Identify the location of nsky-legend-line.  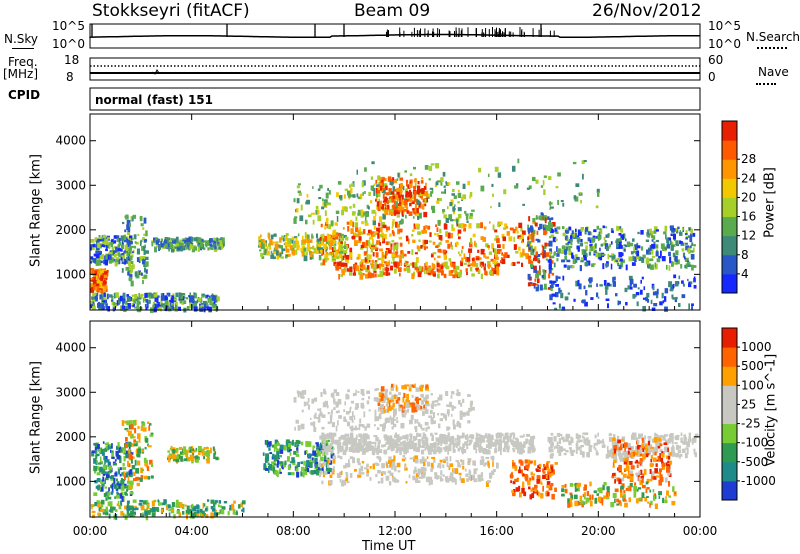
(23, 48).